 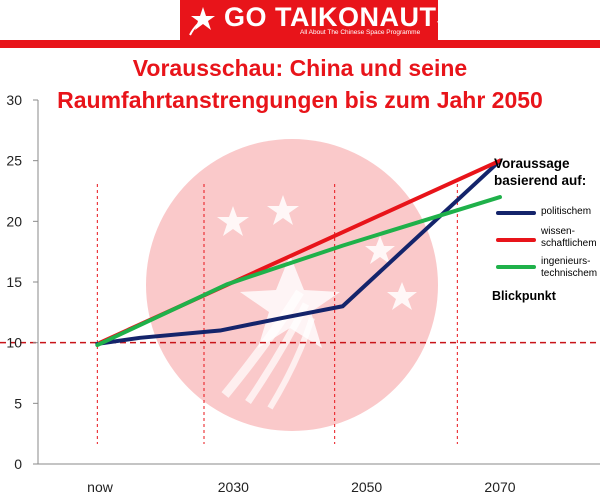 I want to click on x-tick-label-2070: 2070, so click(x=499, y=487).